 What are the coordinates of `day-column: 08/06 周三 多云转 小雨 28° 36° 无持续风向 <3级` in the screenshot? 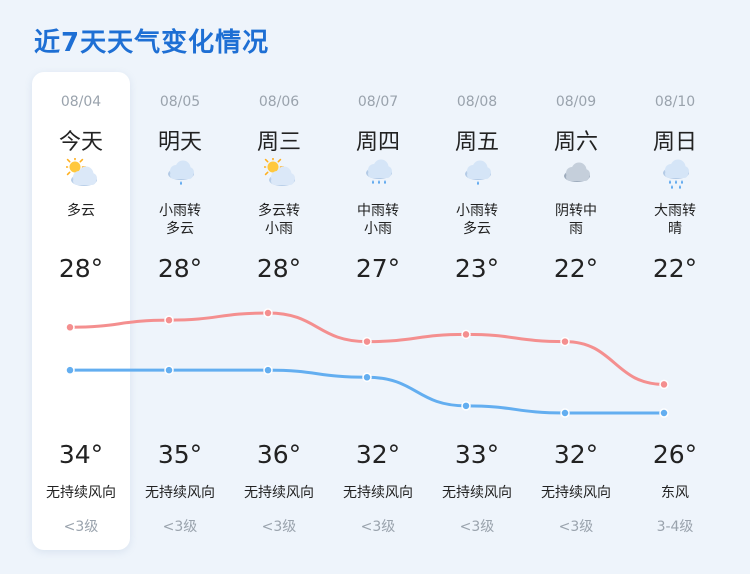 It's located at (279, 311).